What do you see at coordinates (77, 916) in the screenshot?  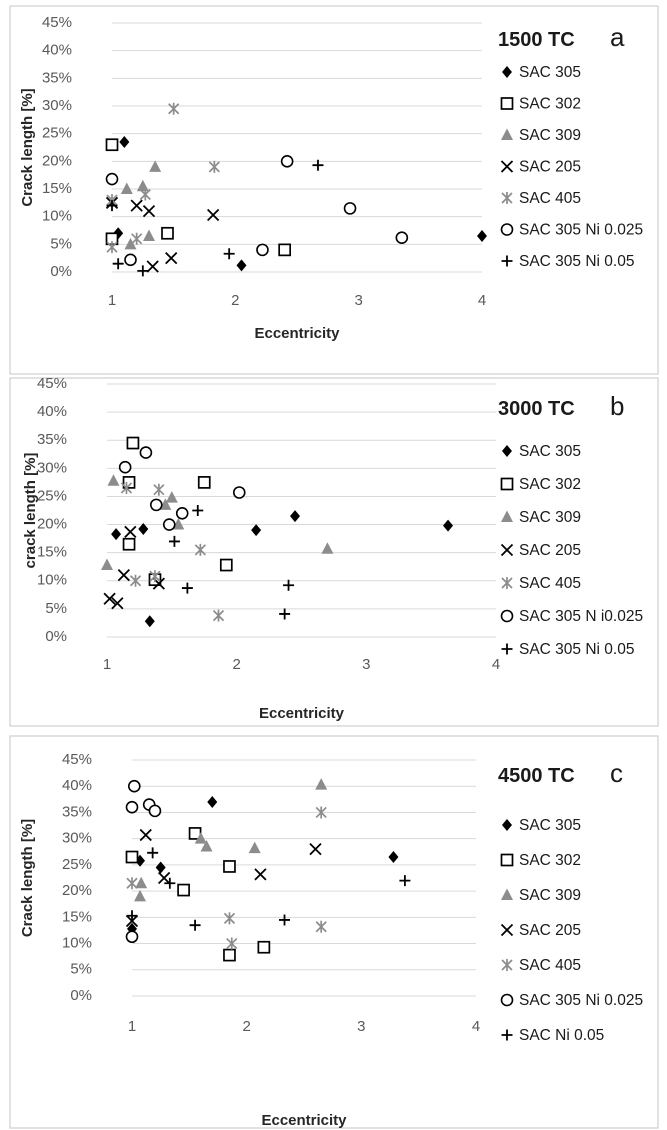 I see `y-tick-label: 15%` at bounding box center [77, 916].